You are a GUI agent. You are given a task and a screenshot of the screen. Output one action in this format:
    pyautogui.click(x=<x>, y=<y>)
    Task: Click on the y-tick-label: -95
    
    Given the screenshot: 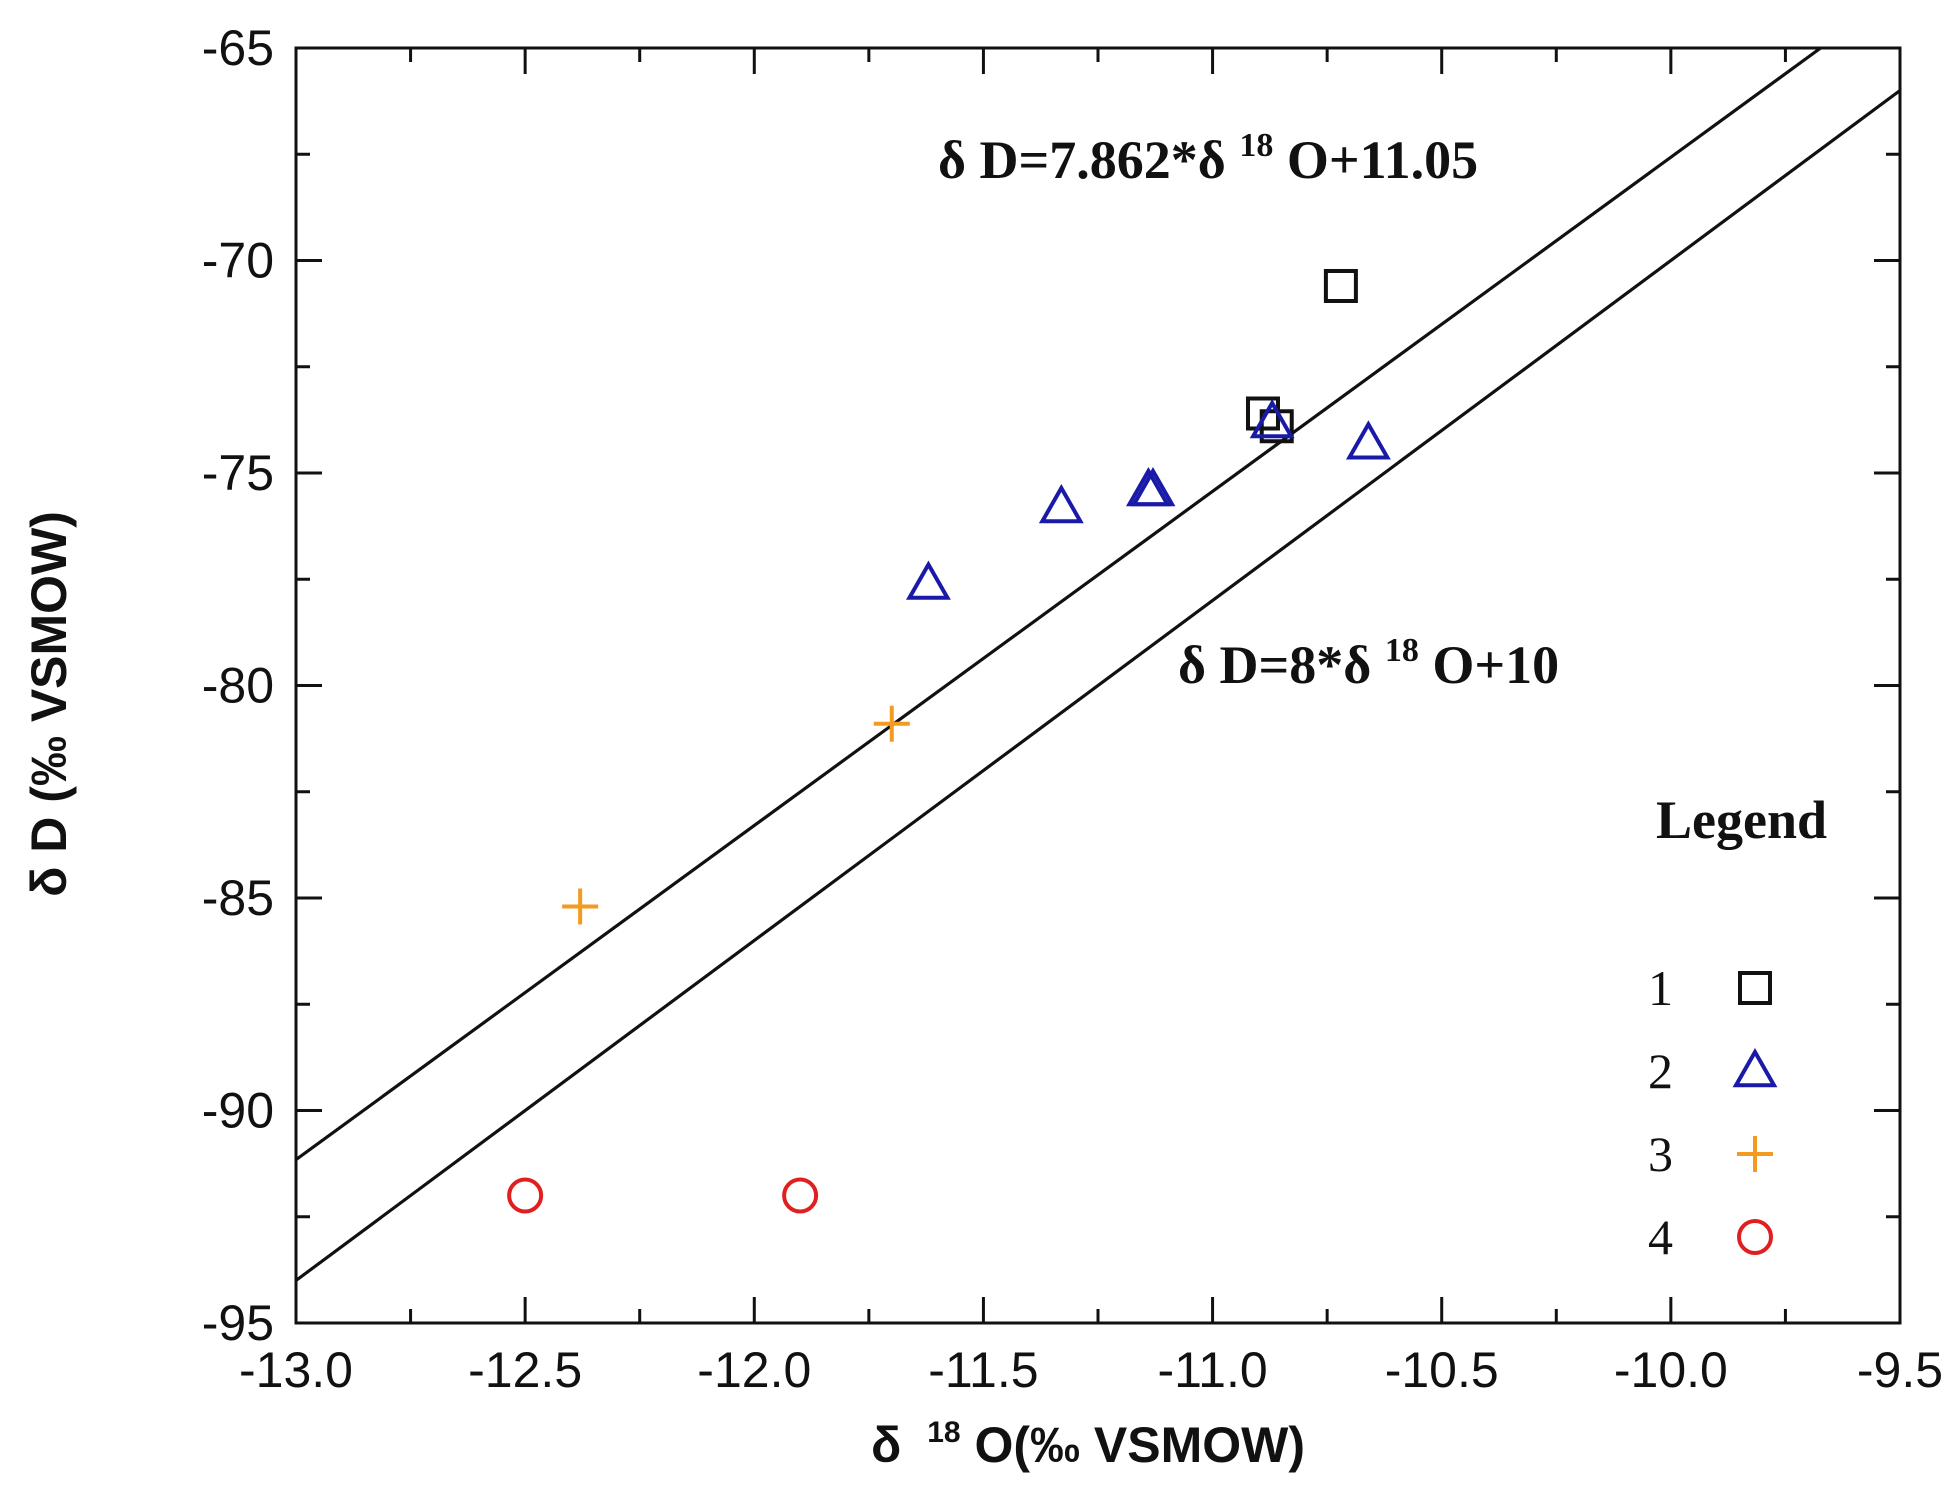 What is the action you would take?
    pyautogui.click(x=238, y=1323)
    